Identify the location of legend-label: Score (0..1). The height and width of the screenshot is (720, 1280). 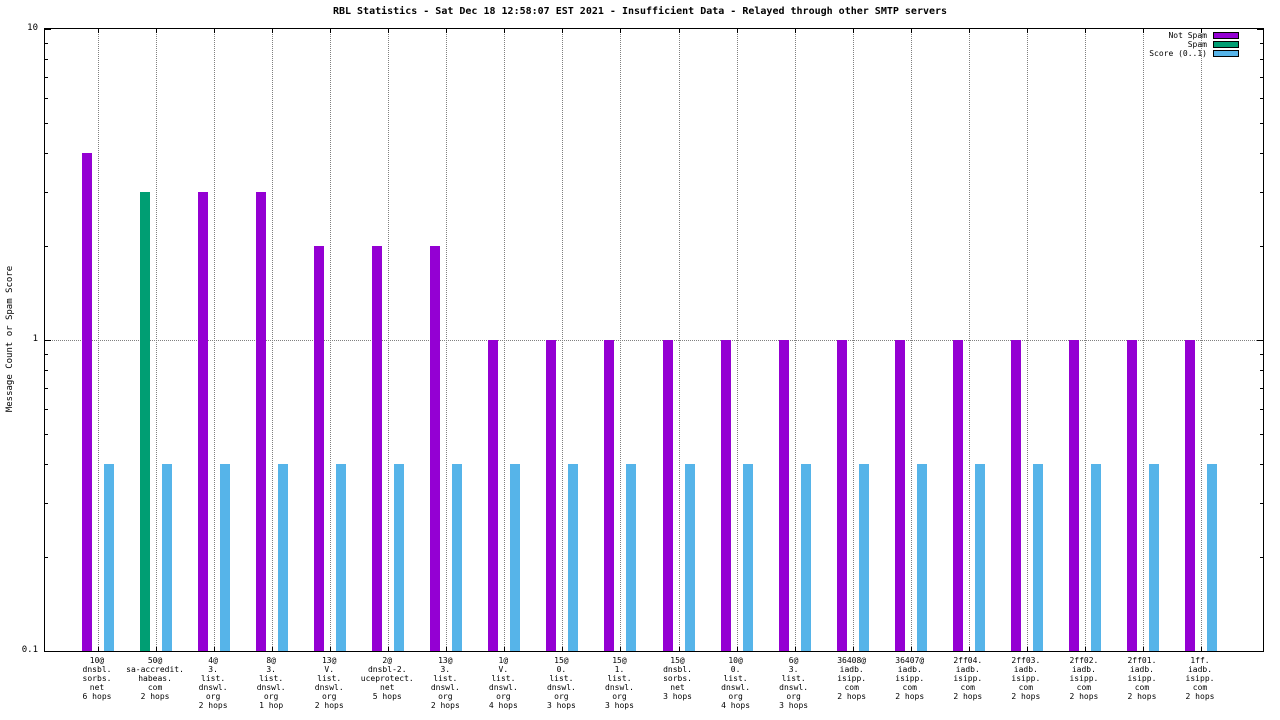
(1178, 53).